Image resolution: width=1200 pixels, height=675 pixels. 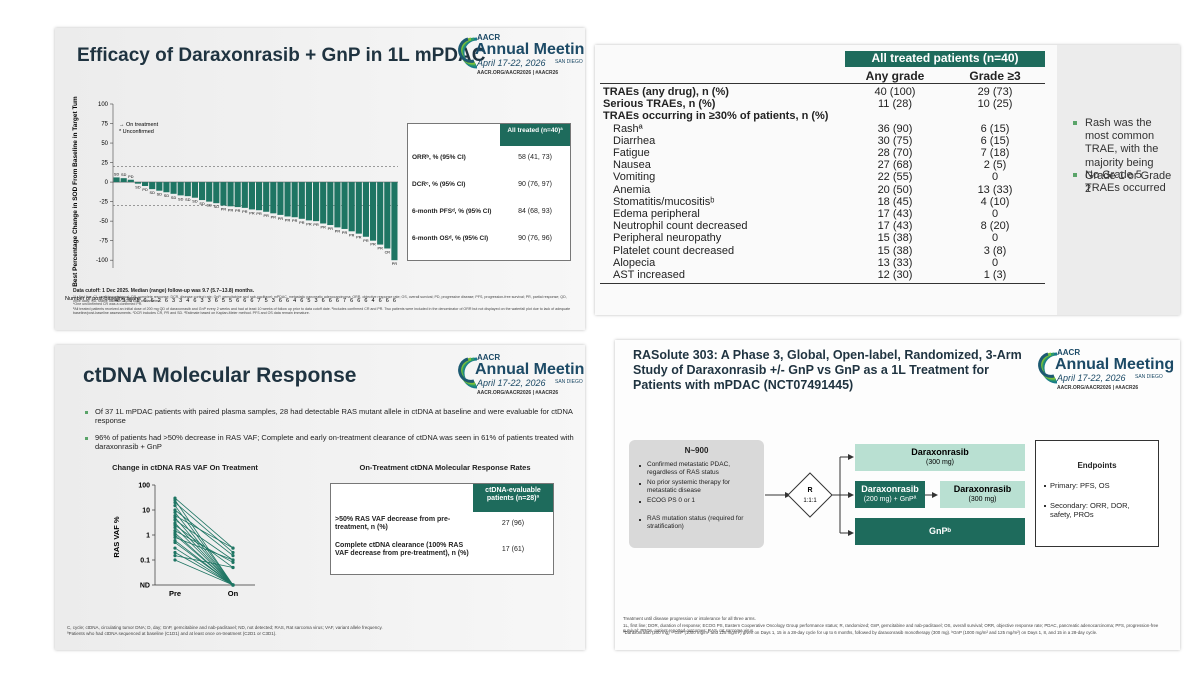 I want to click on response-label: PD, so click(x=145, y=190).